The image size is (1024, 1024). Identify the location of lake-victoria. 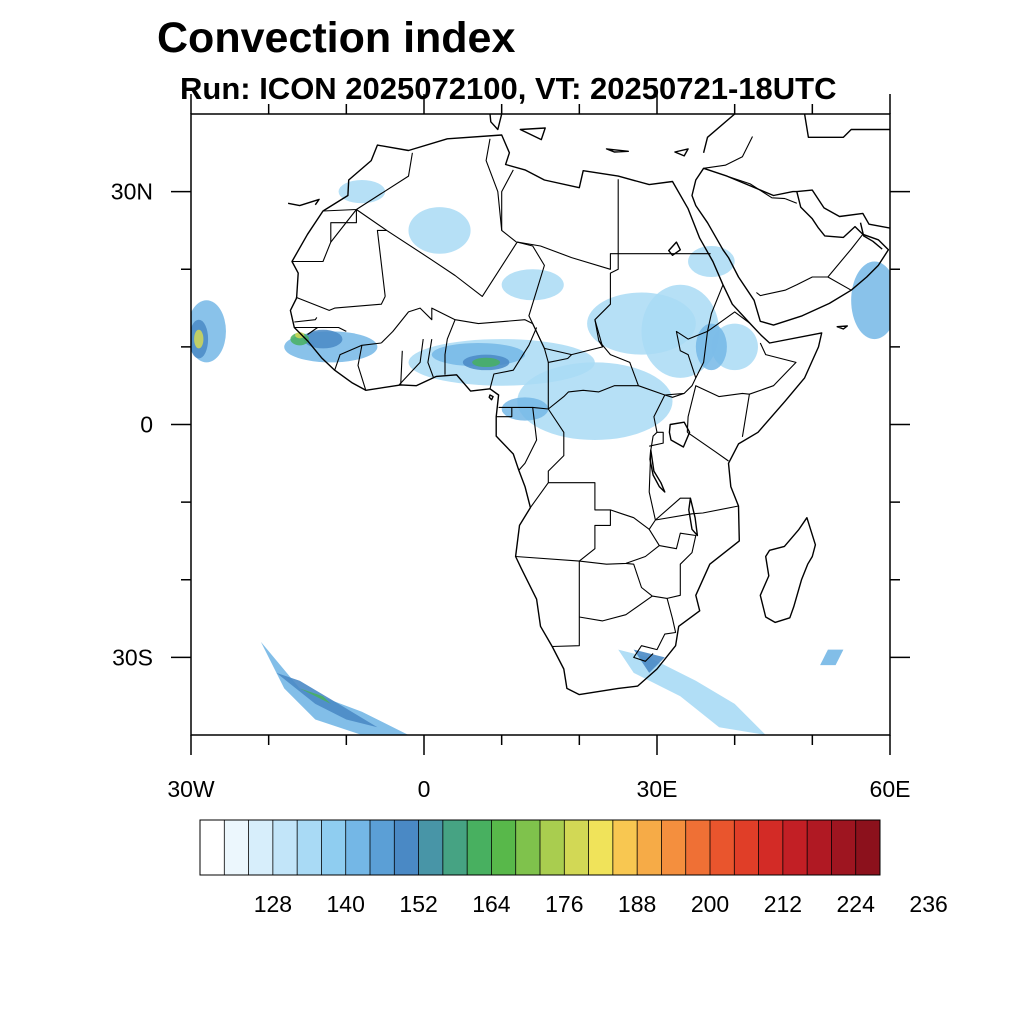
(679, 434).